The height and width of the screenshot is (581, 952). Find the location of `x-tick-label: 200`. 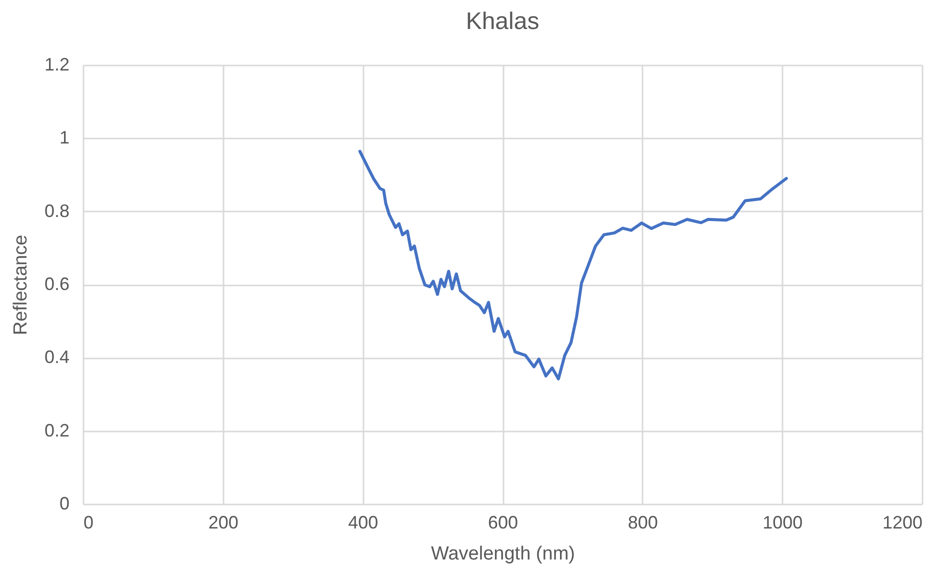

x-tick-label: 200 is located at coordinates (223, 522).